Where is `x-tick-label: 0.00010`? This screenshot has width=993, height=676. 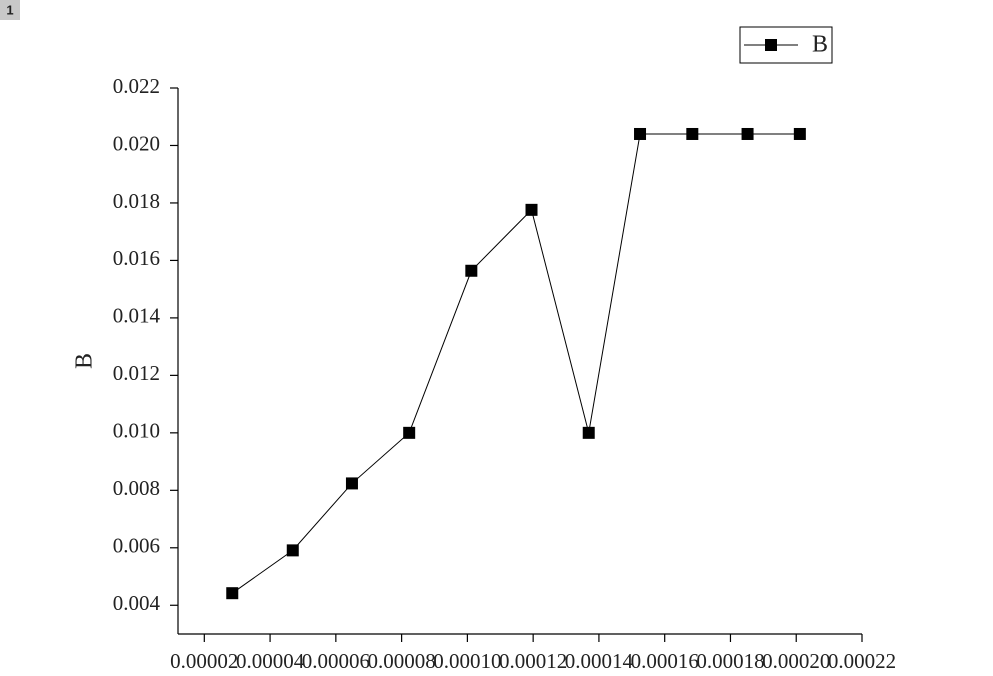 x-tick-label: 0.00010 is located at coordinates (467, 661).